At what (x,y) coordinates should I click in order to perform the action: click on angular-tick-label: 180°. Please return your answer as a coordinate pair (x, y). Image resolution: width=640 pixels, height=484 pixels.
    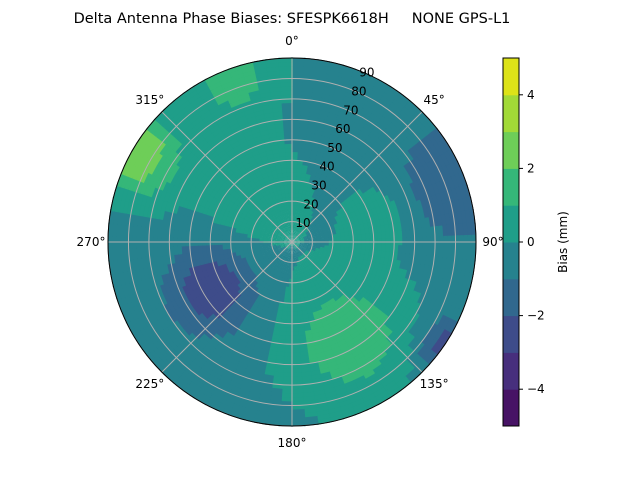
    Looking at the image, I should click on (292, 443).